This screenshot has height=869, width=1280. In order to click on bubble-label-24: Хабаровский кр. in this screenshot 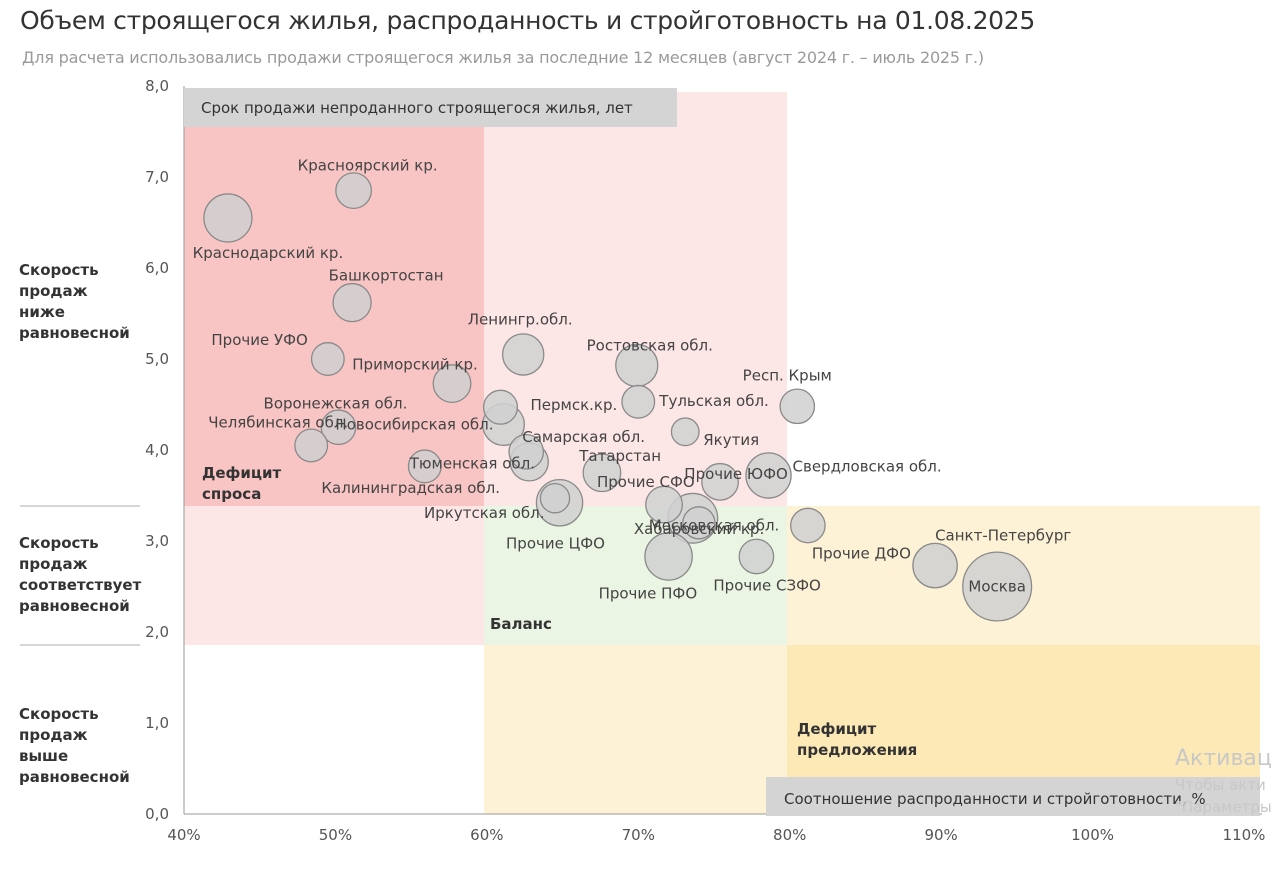, I will do `click(699, 529)`.